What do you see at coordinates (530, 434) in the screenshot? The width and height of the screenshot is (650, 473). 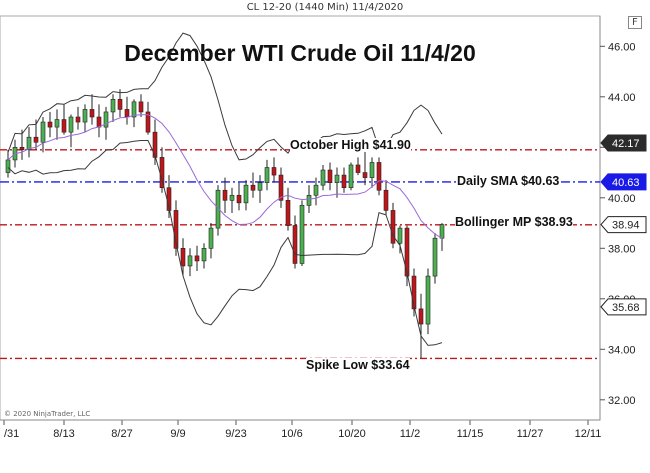 I see `x-tick-label: 11/27` at bounding box center [530, 434].